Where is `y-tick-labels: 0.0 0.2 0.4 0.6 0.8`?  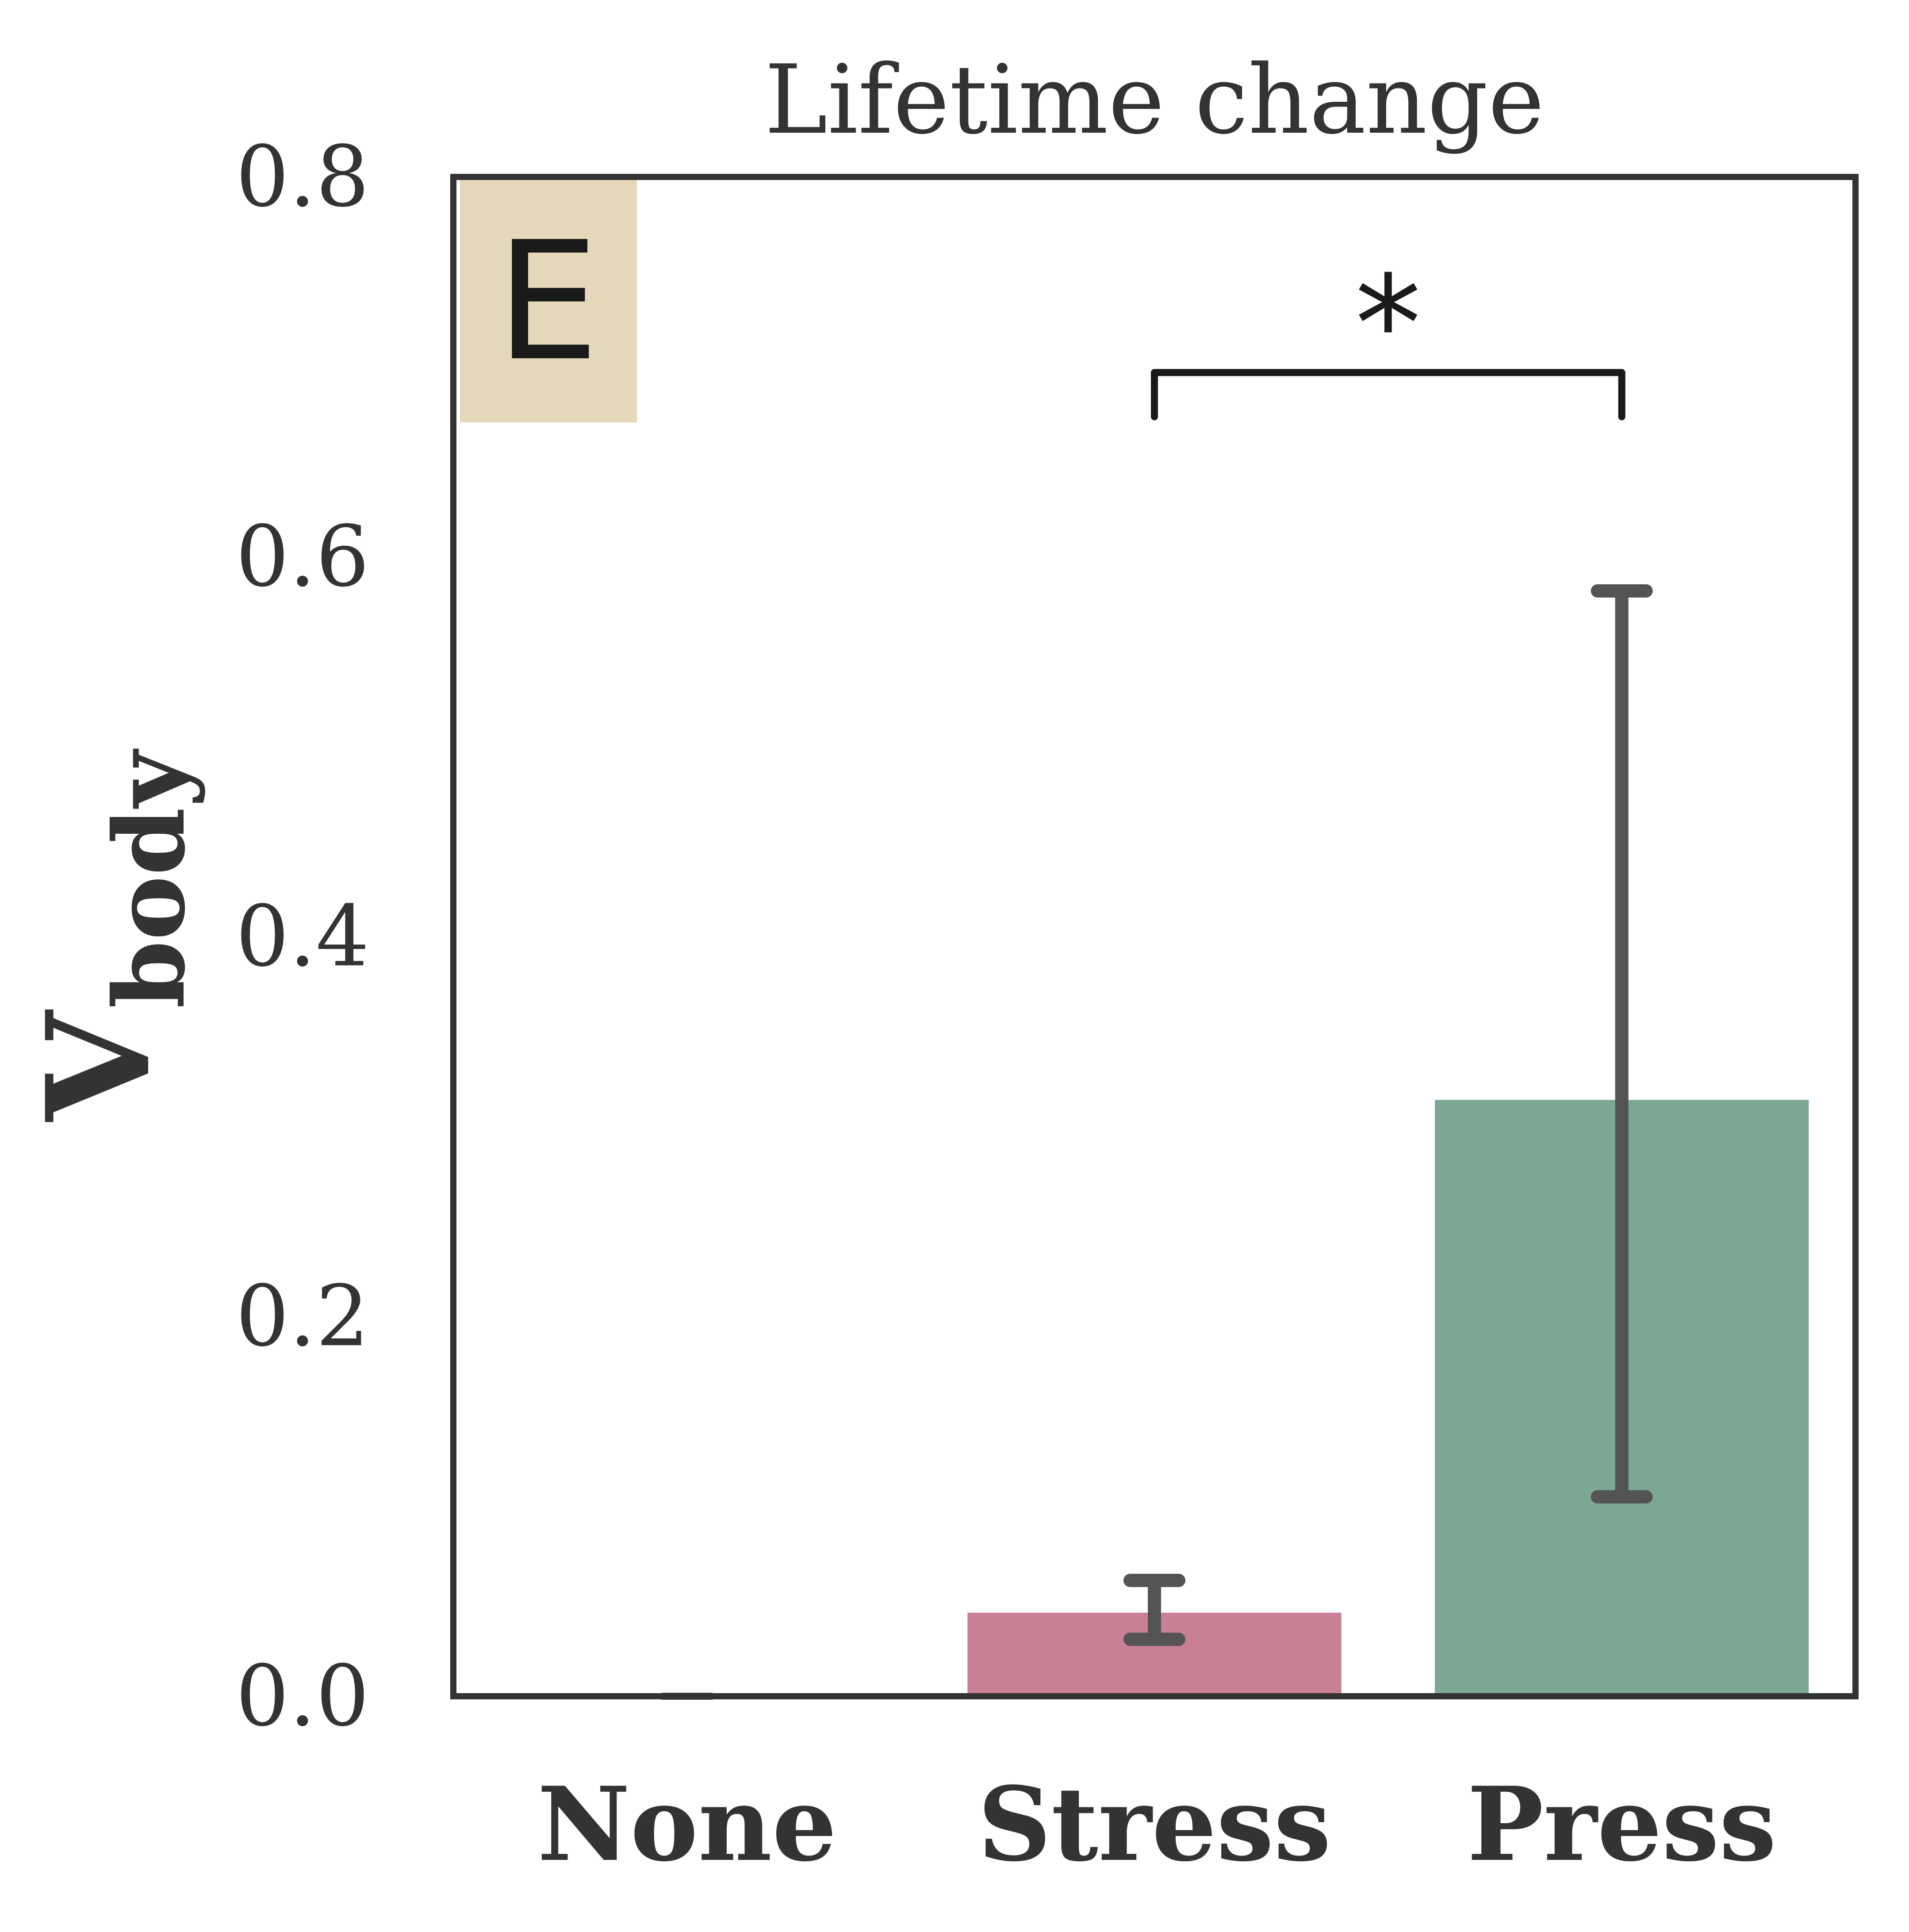
y-tick-labels: 0.0 0.2 0.4 0.6 0.8 is located at coordinates (302, 936).